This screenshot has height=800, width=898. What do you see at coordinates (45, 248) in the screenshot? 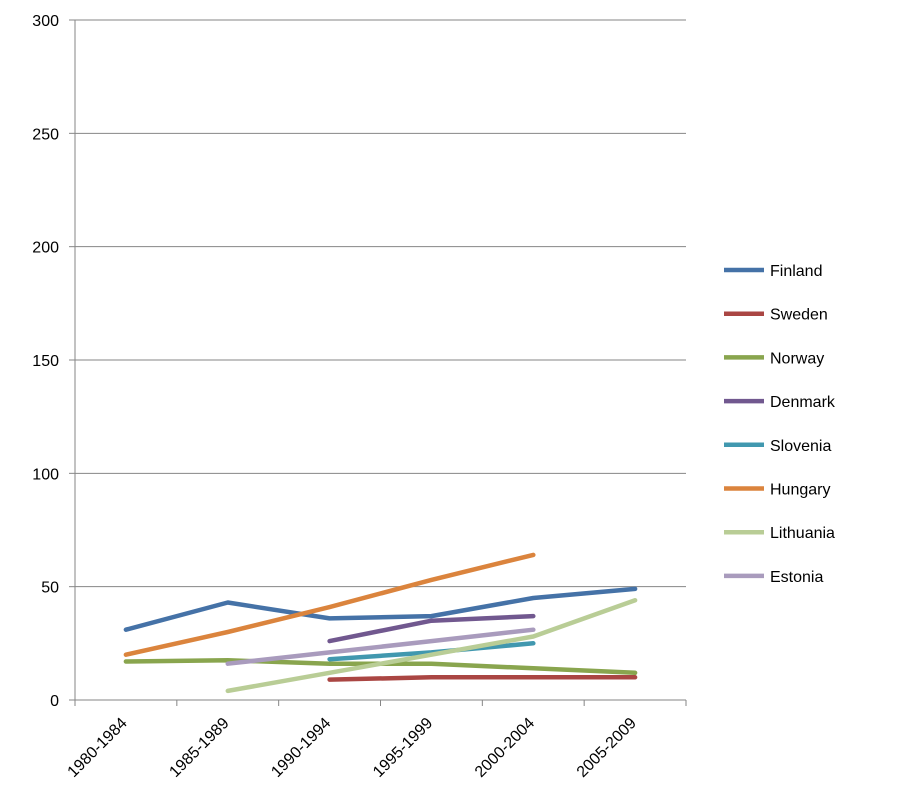
I see `y-tick-label: 200` at bounding box center [45, 248].